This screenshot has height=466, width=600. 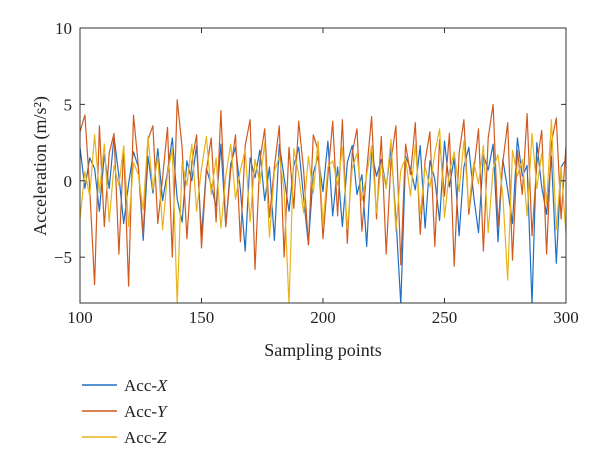 I want to click on legend-label: Acc-Y, so click(x=146, y=411).